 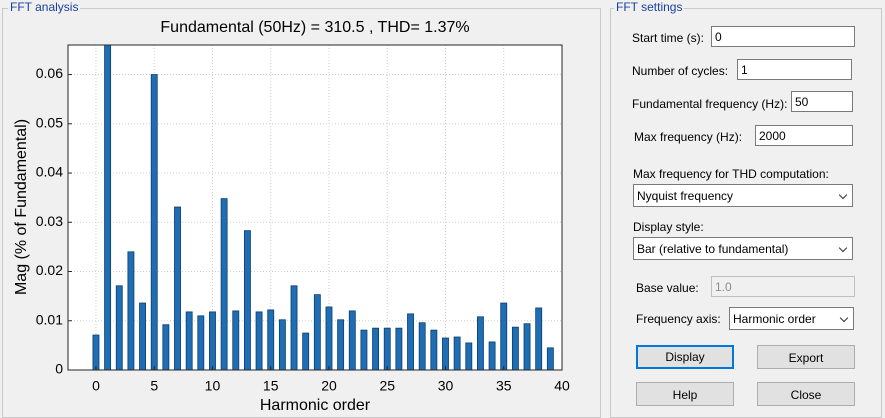 What do you see at coordinates (59, 369) in the screenshot?
I see `y-tick-label: 0` at bounding box center [59, 369].